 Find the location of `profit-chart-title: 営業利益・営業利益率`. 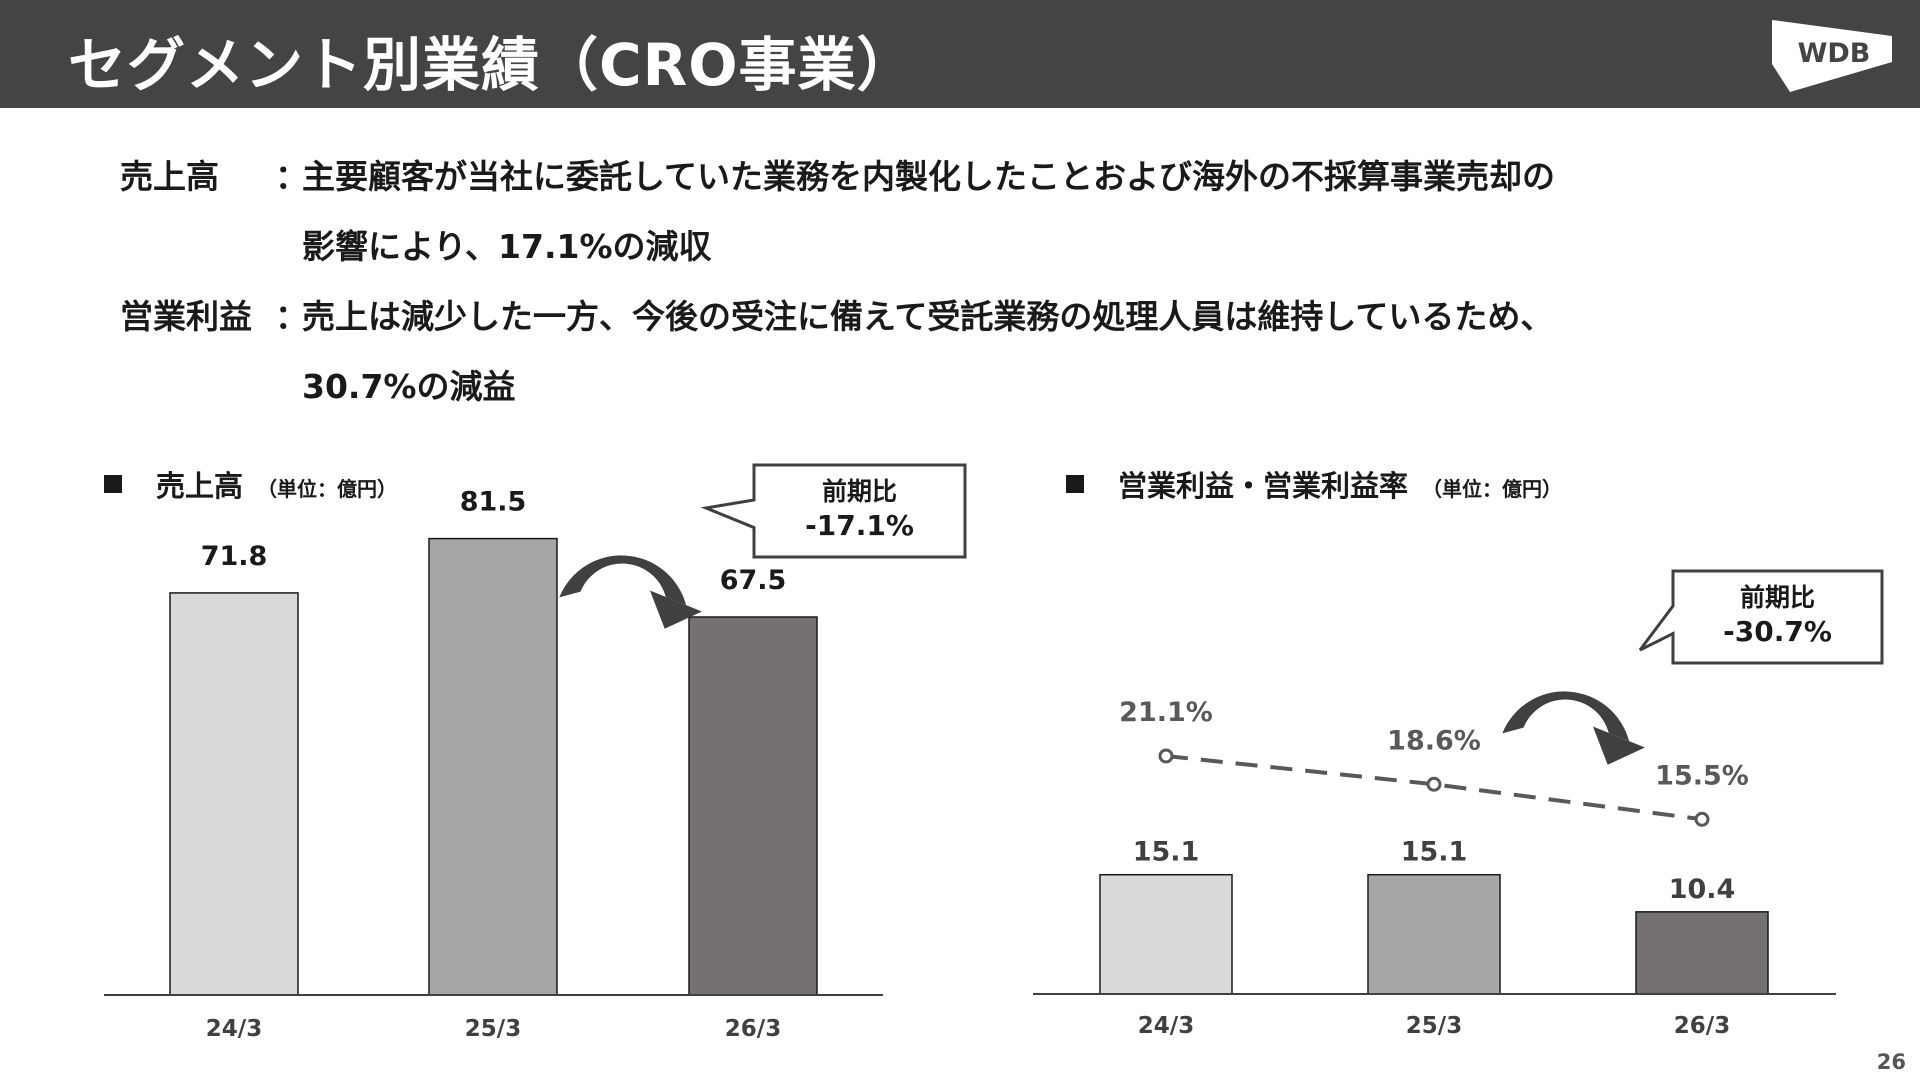

profit-chart-title: 営業利益・営業利益率 is located at coordinates (1263, 486).